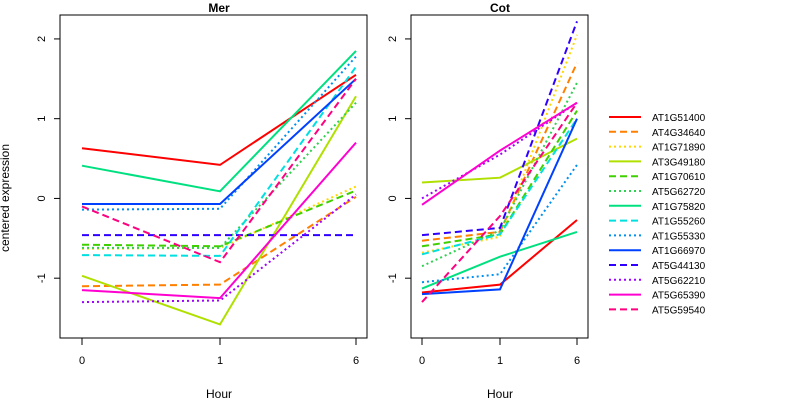 This screenshot has height=400, width=800. I want to click on legend-label: AT1G51400, so click(679, 118).